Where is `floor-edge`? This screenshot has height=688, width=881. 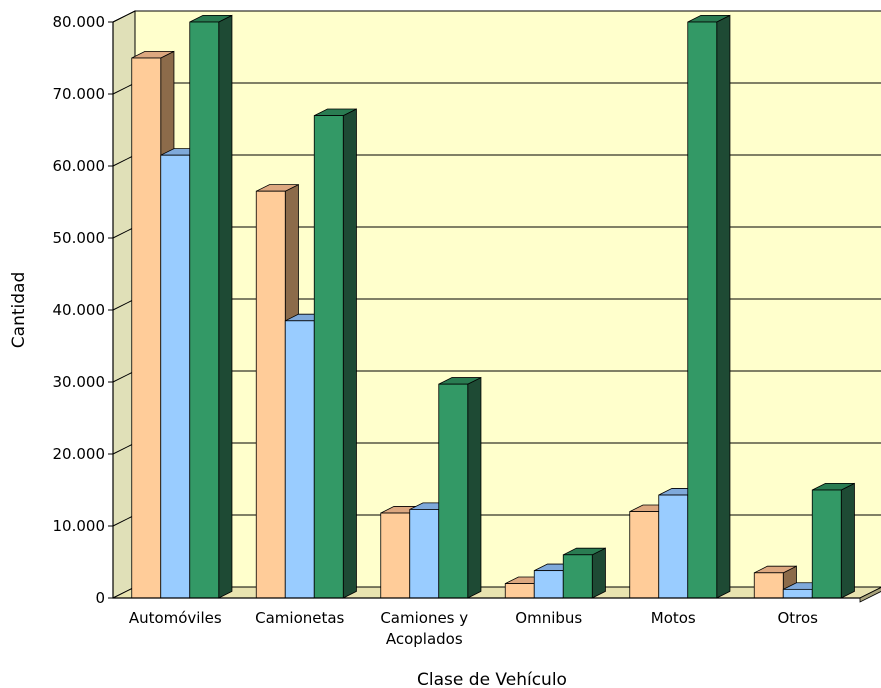
floor-edge is located at coordinates (870, 595).